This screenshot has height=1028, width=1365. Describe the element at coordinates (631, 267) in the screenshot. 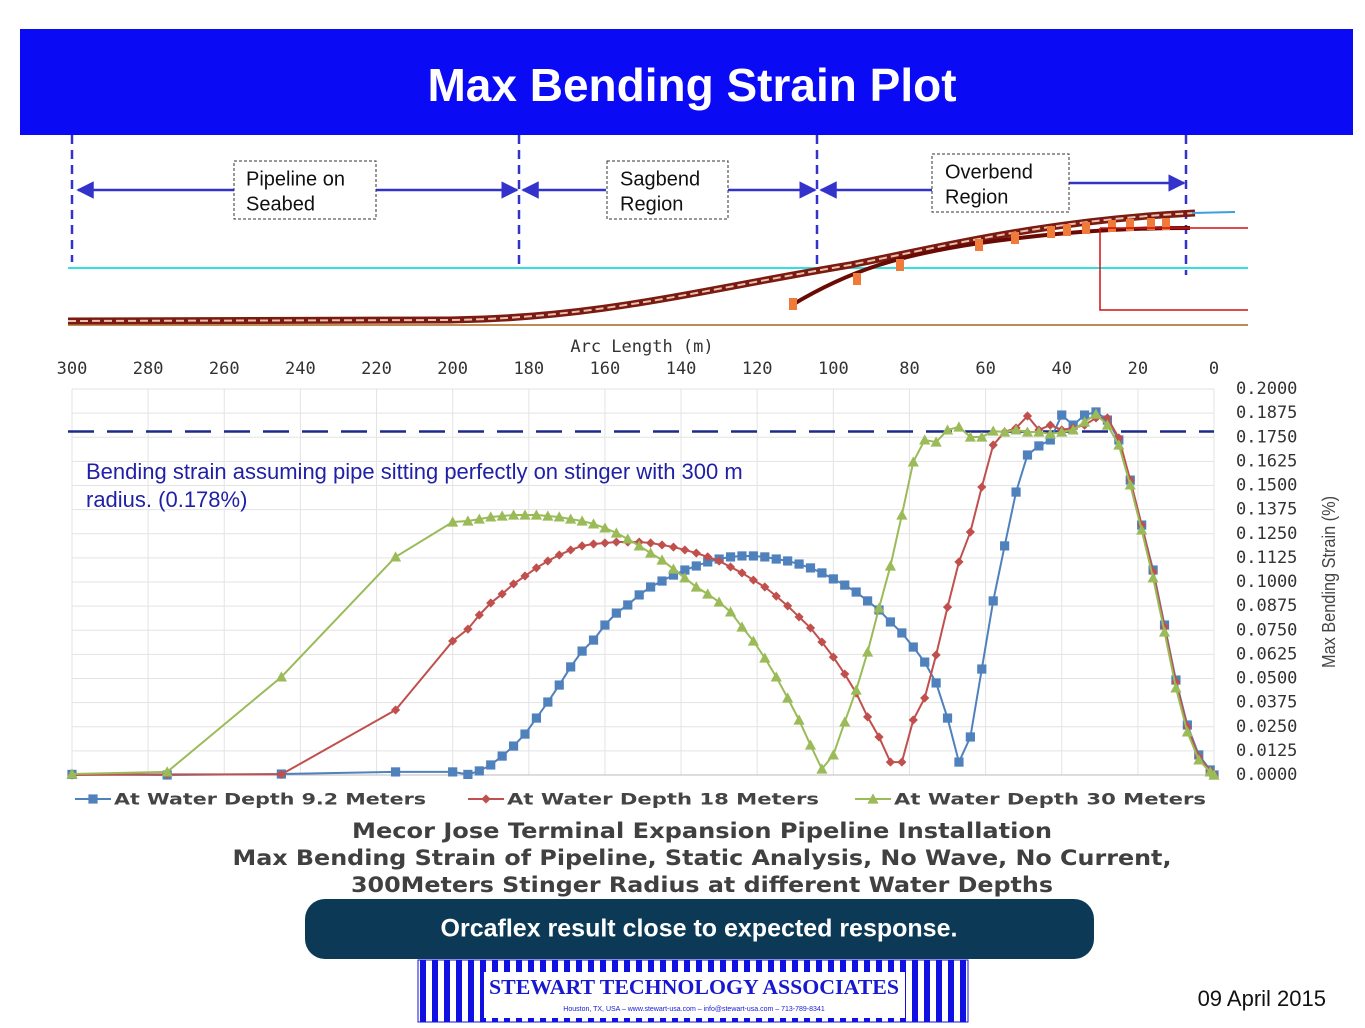

I see `pipeline-highlight` at that location.